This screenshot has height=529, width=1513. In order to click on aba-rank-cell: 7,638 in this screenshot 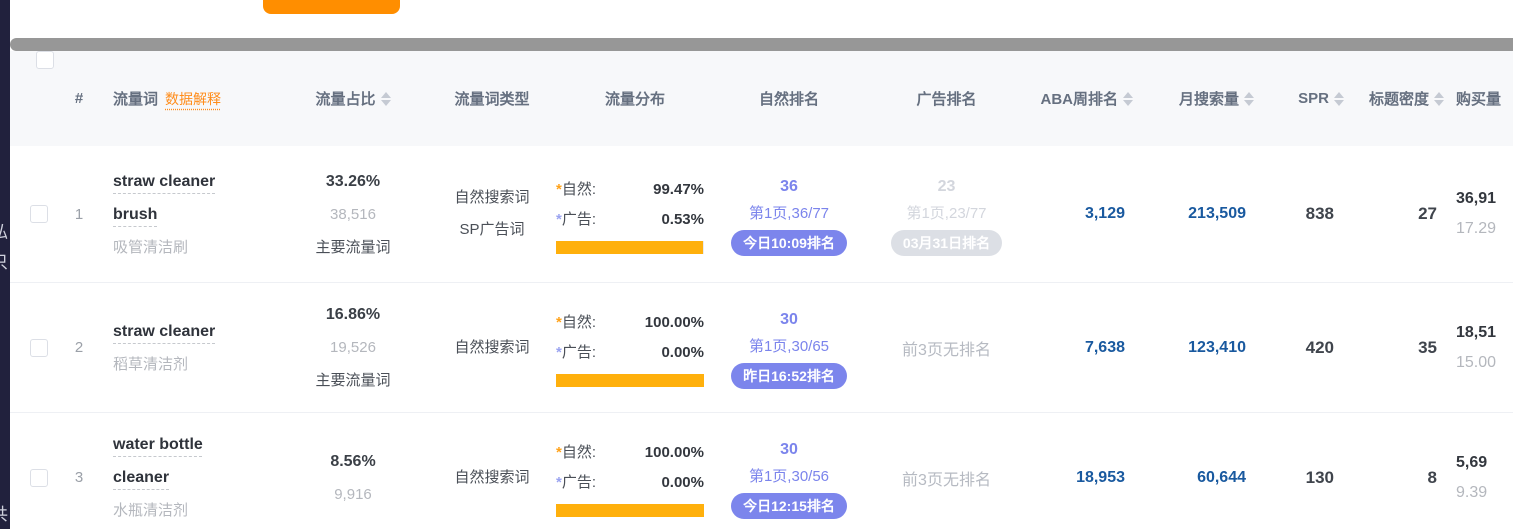, I will do `click(1085, 347)`.